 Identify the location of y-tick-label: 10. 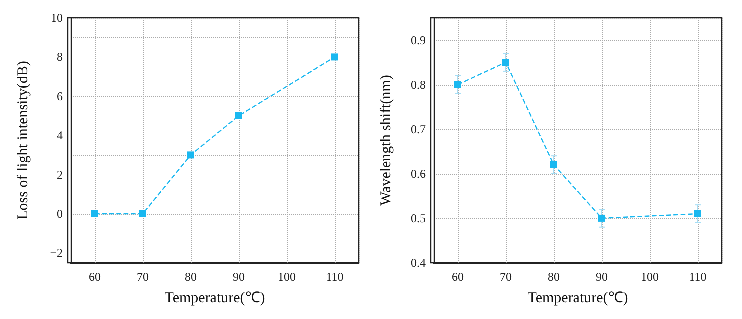
(57, 18).